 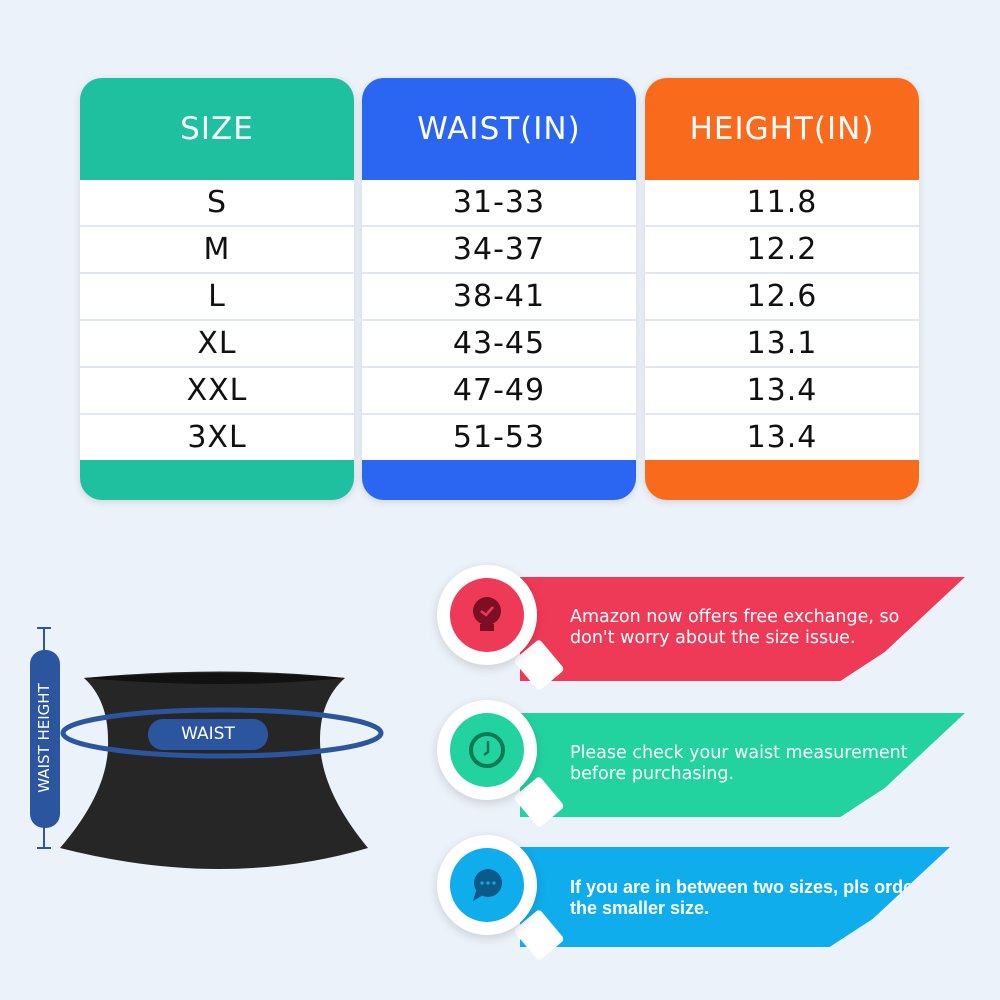 I want to click on chat-bubble-icon, so click(x=487, y=885).